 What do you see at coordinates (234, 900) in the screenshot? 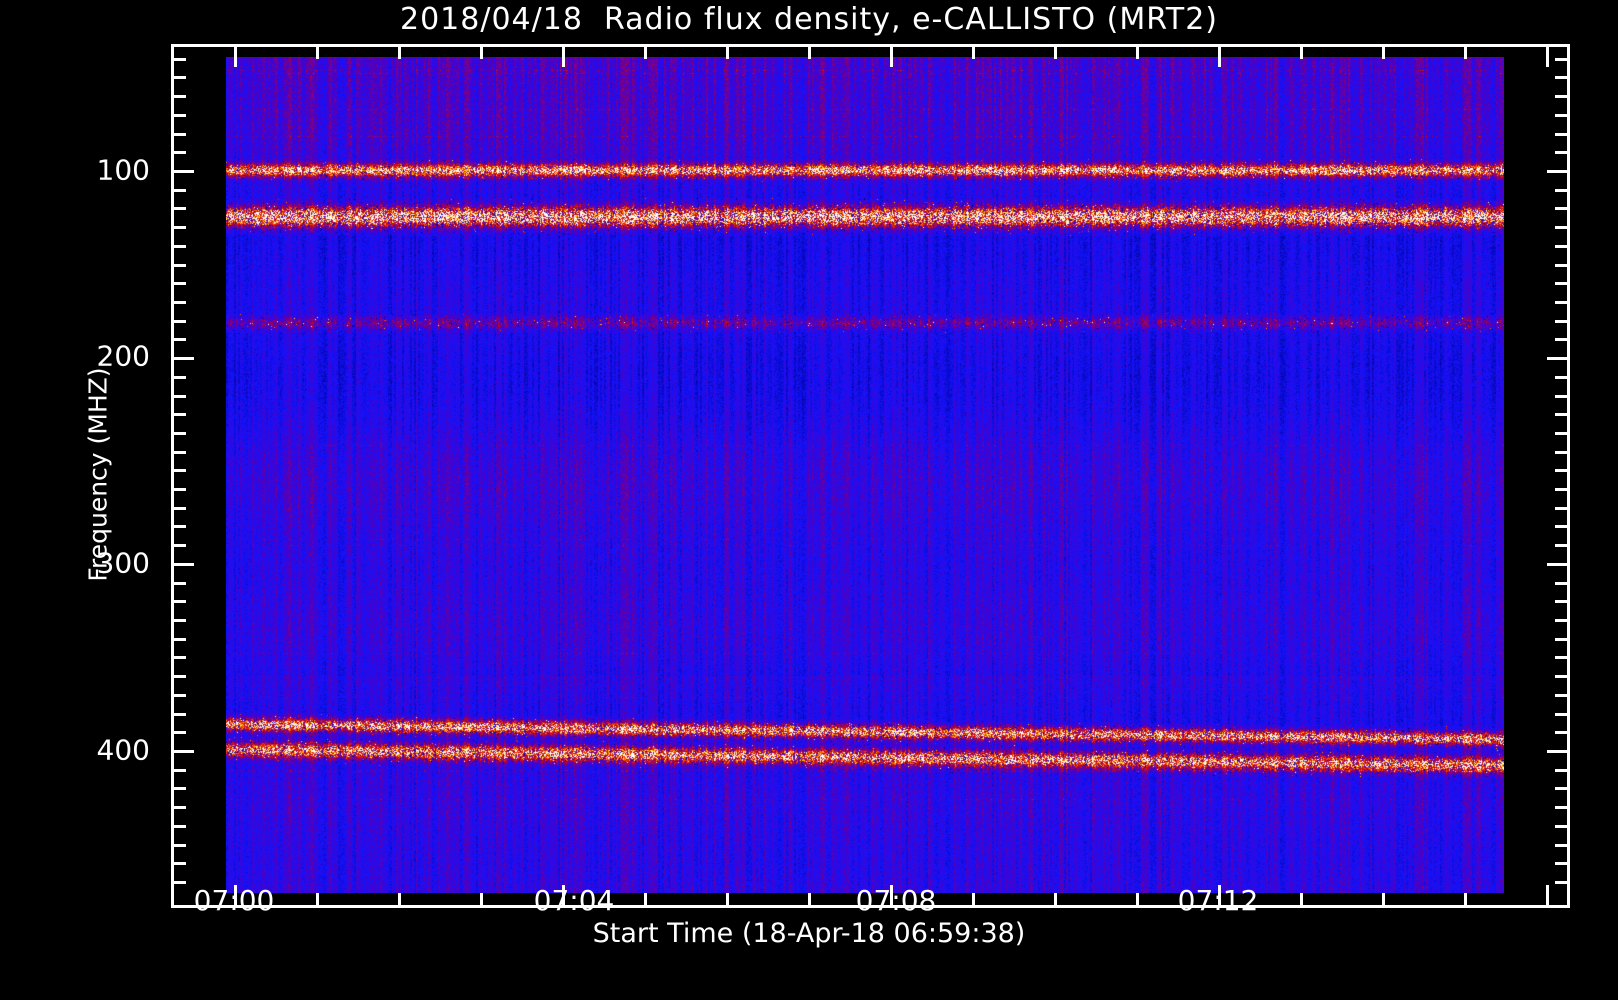
I see `x-tick-label-0700: 07:00` at bounding box center [234, 900].